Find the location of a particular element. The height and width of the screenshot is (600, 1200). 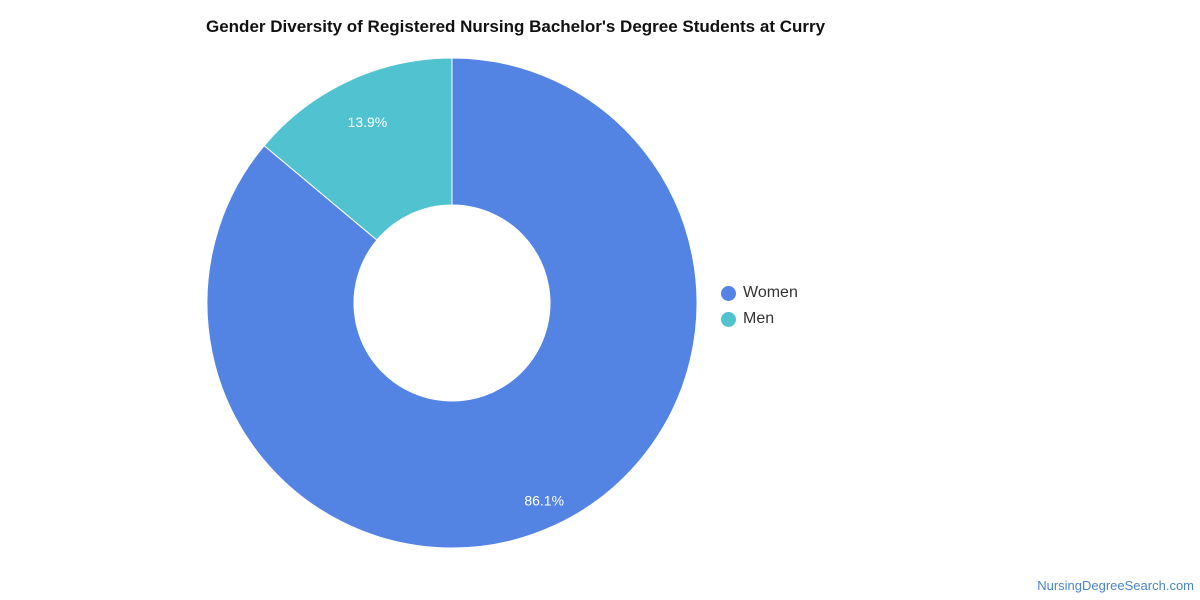

legend-item-men: Men is located at coordinates (759, 319).